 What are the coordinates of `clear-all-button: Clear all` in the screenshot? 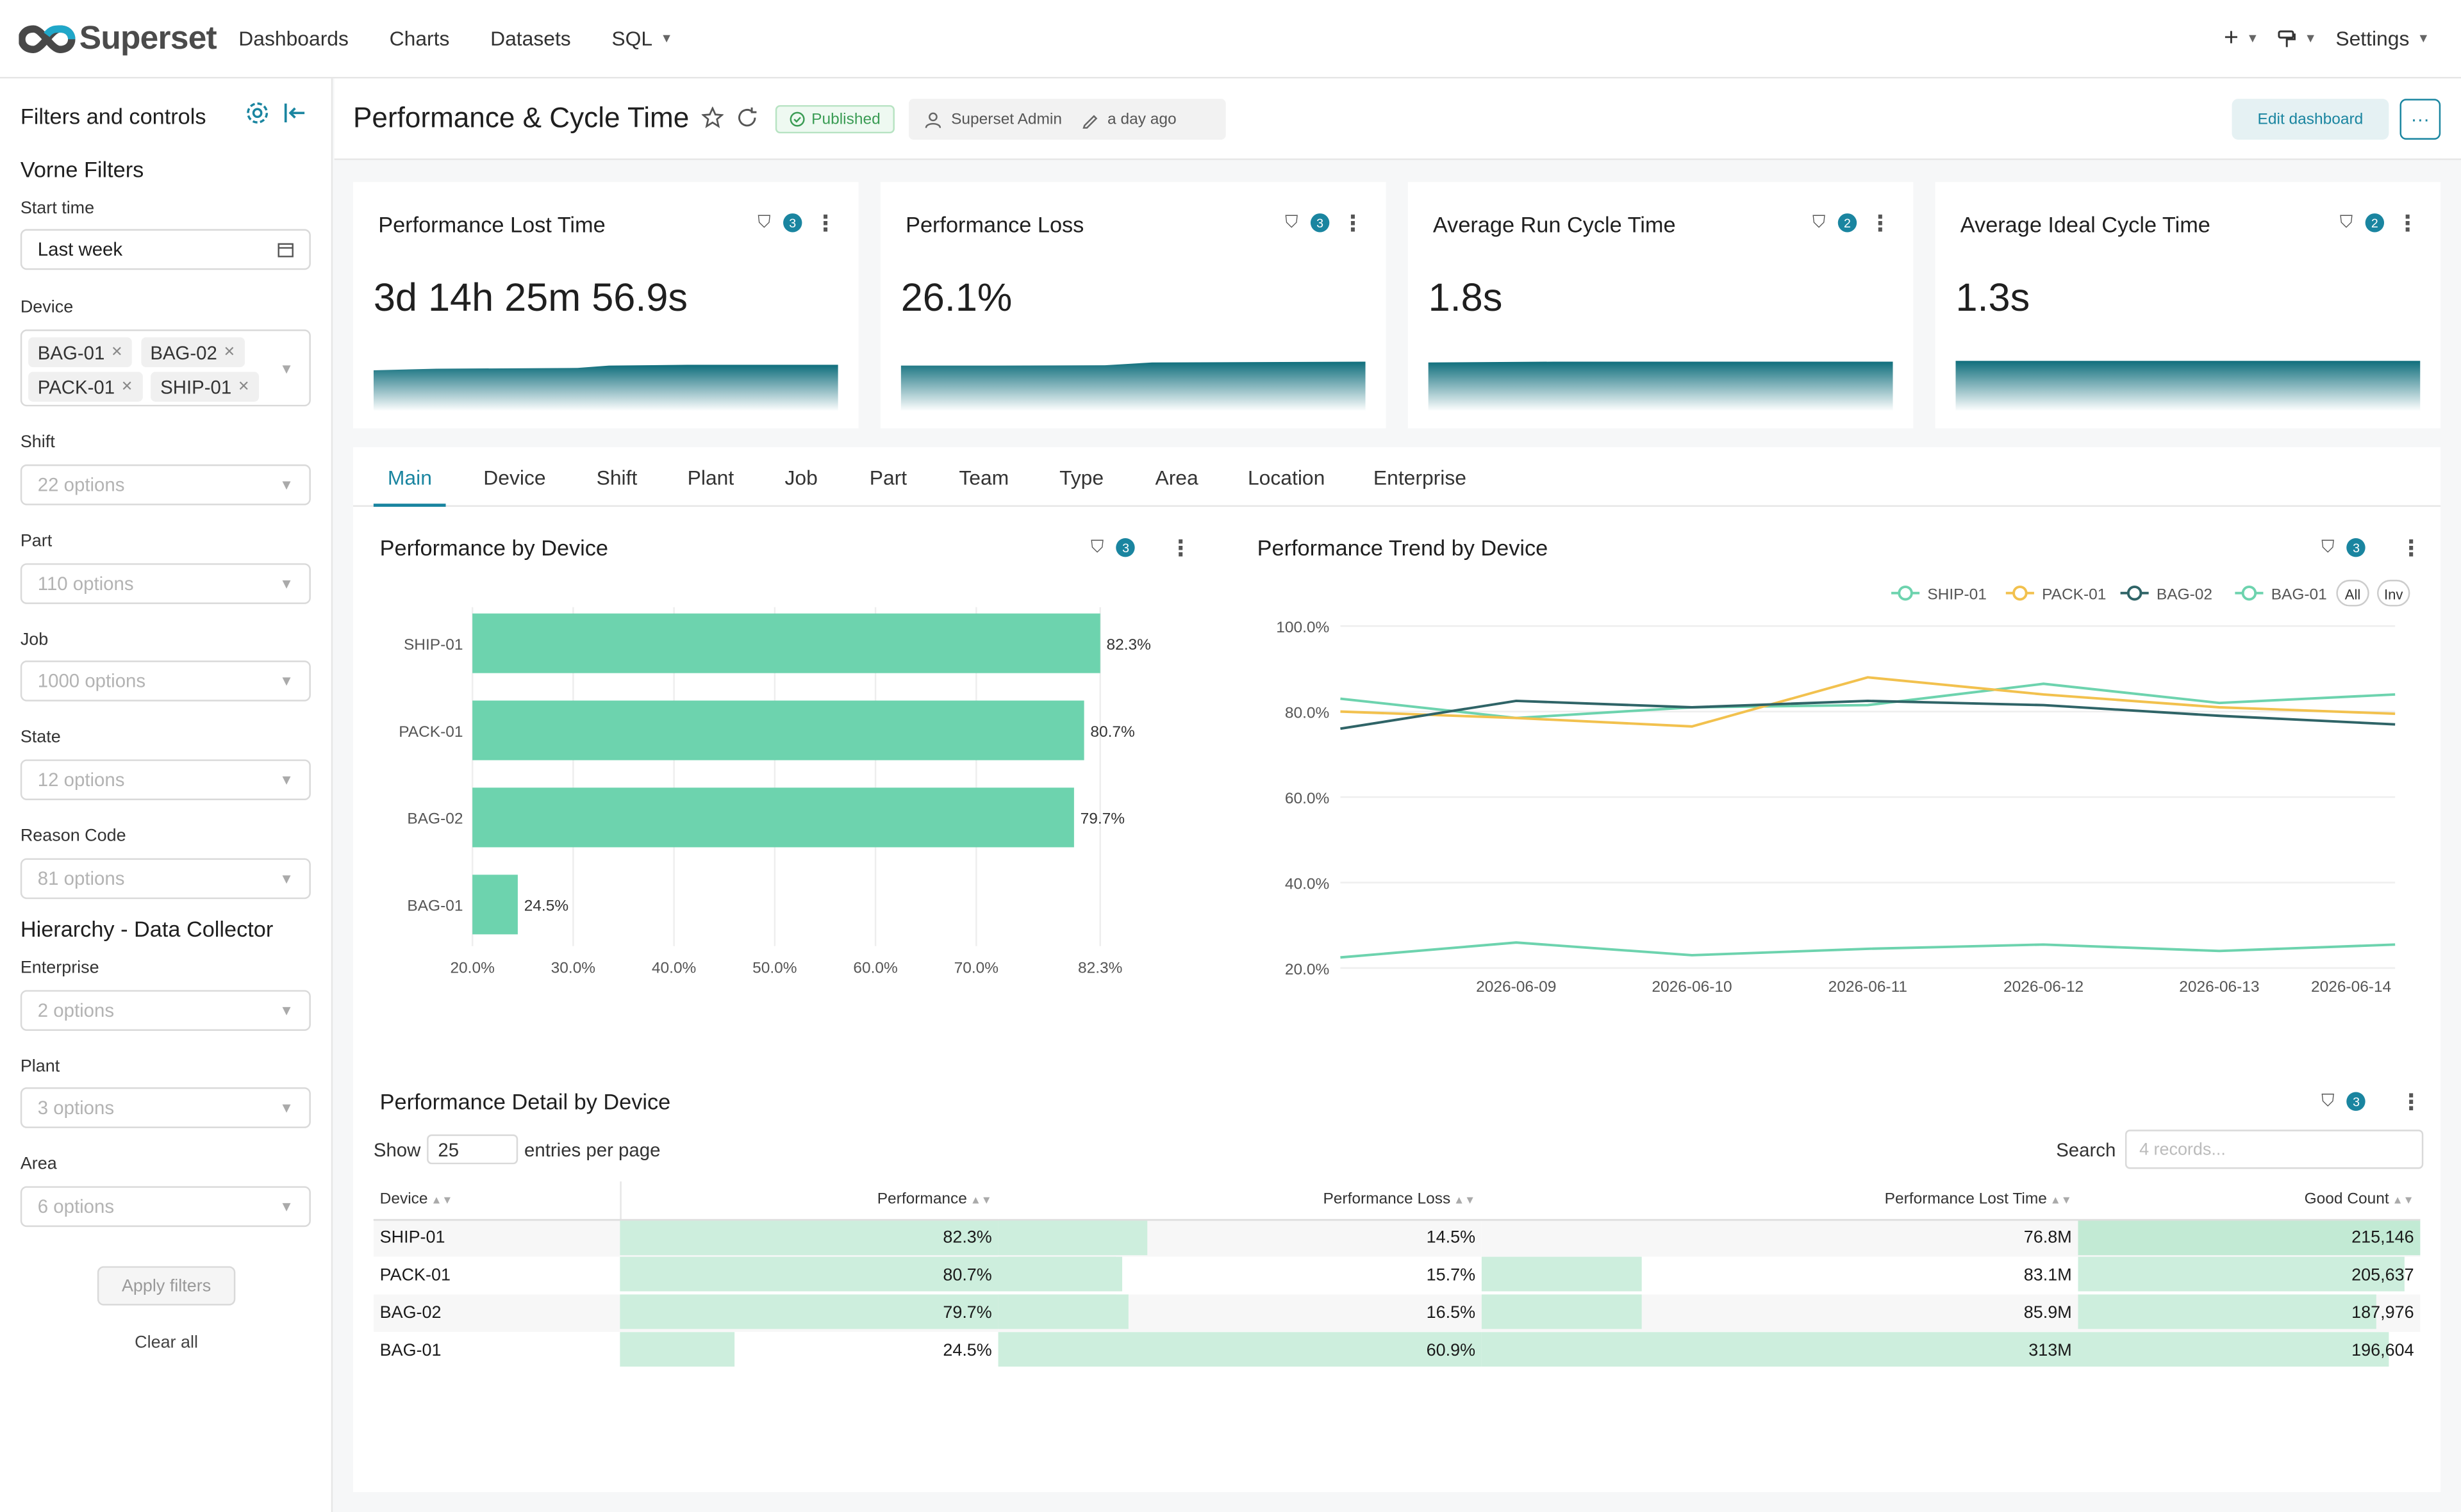 It's located at (166, 1343).